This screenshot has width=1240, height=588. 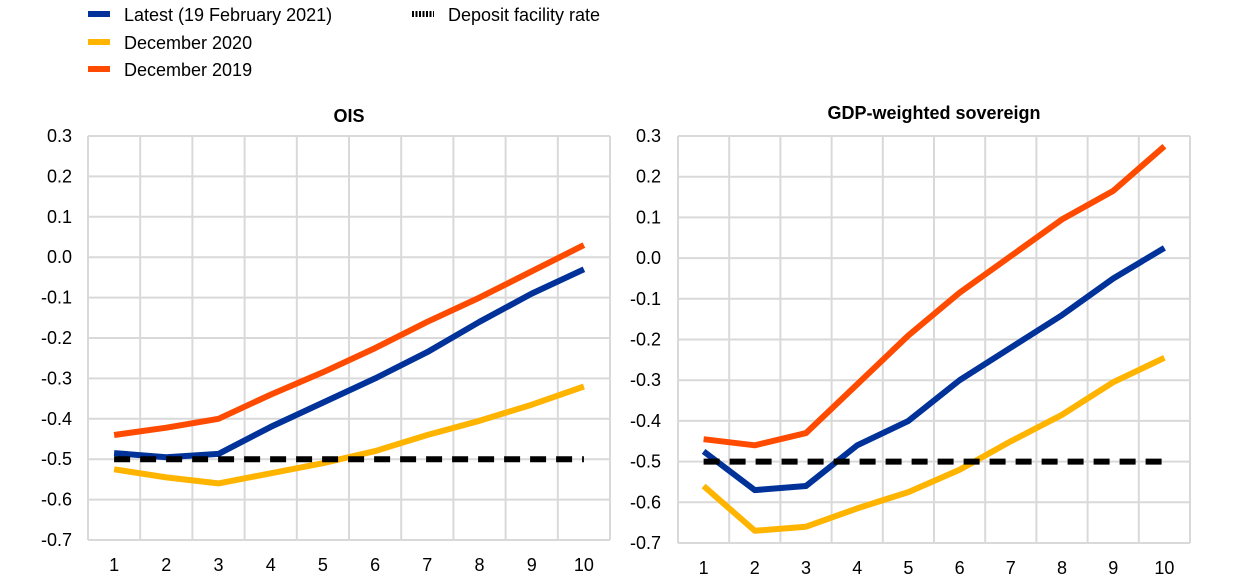 What do you see at coordinates (349, 363) in the screenshot?
I see `series-line-latest-19-february-2021` at bounding box center [349, 363].